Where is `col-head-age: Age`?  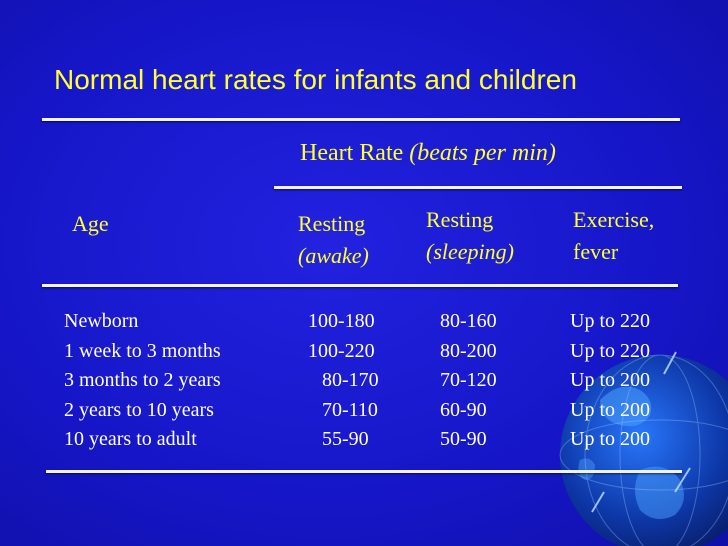
col-head-age: Age is located at coordinates (90, 224).